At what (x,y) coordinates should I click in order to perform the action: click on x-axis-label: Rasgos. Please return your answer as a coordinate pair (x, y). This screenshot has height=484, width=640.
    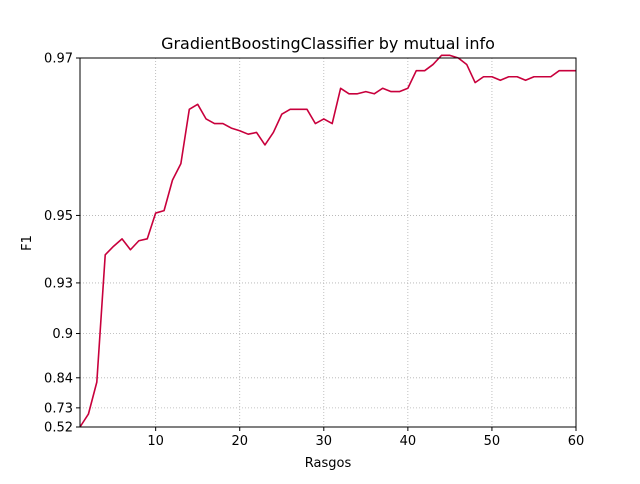
    Looking at the image, I should click on (328, 463).